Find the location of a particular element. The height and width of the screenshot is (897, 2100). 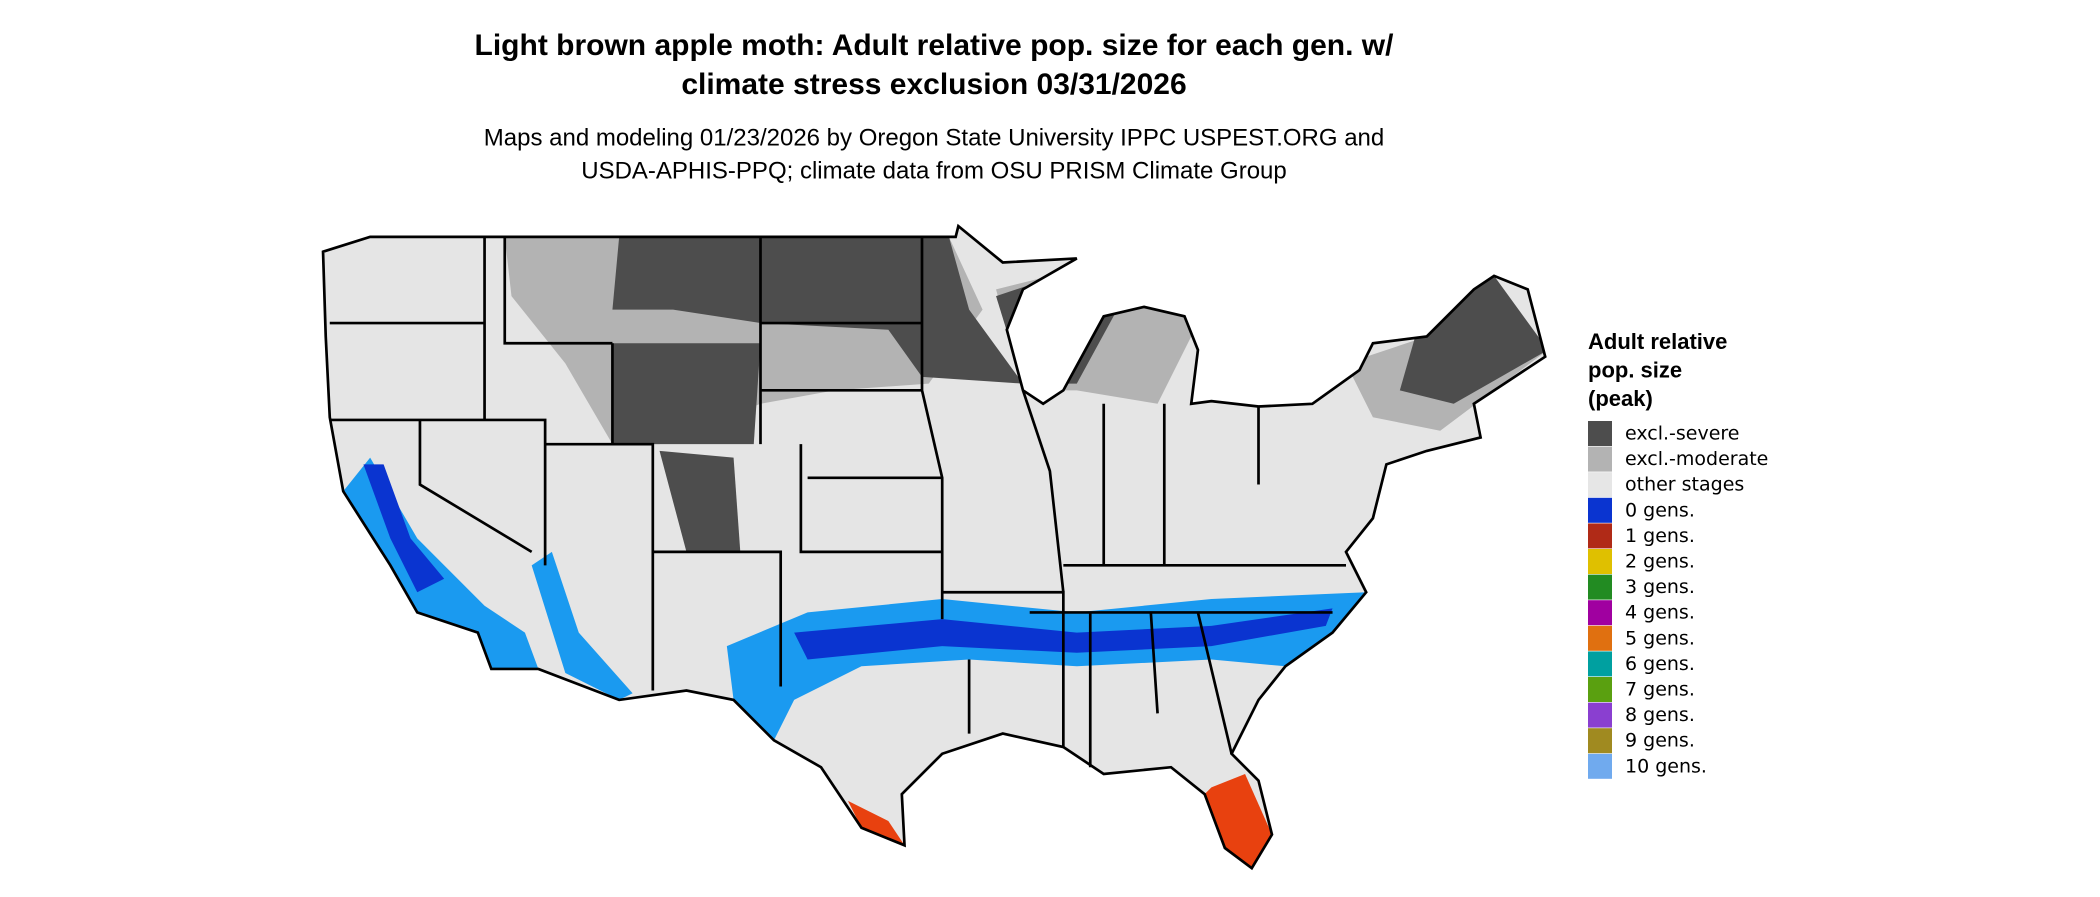

legend-label: 7 gens. is located at coordinates (1660, 690).